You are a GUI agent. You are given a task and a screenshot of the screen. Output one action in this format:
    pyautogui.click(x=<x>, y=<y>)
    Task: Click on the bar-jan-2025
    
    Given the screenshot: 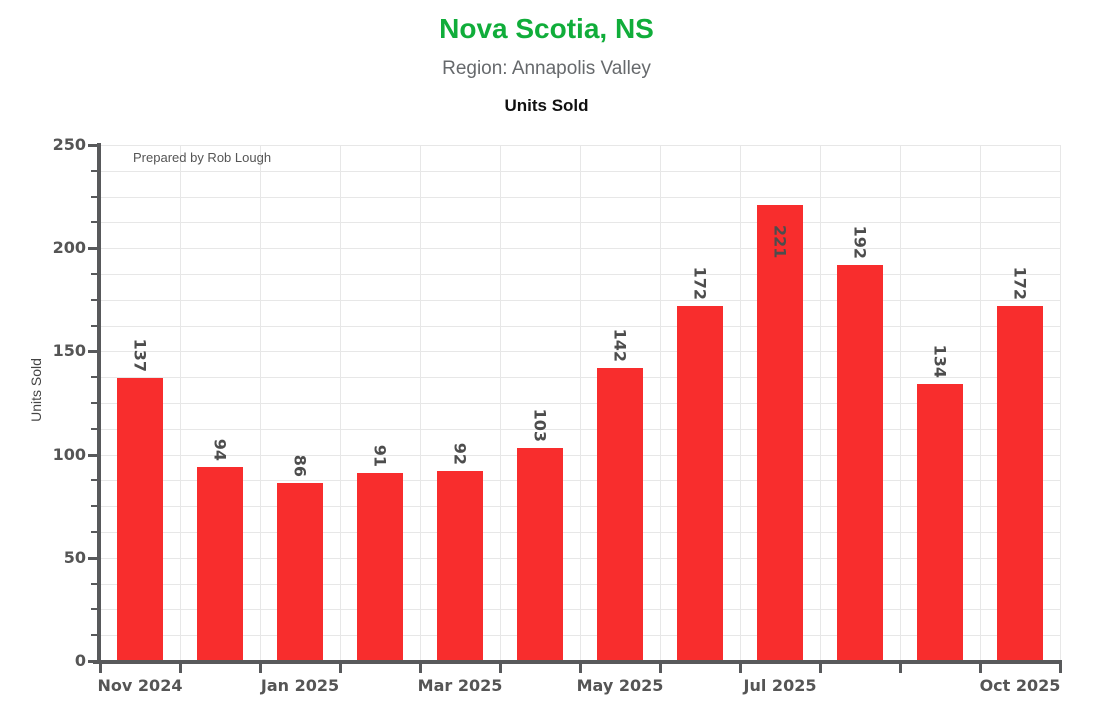 What is the action you would take?
    pyautogui.click(x=300, y=572)
    